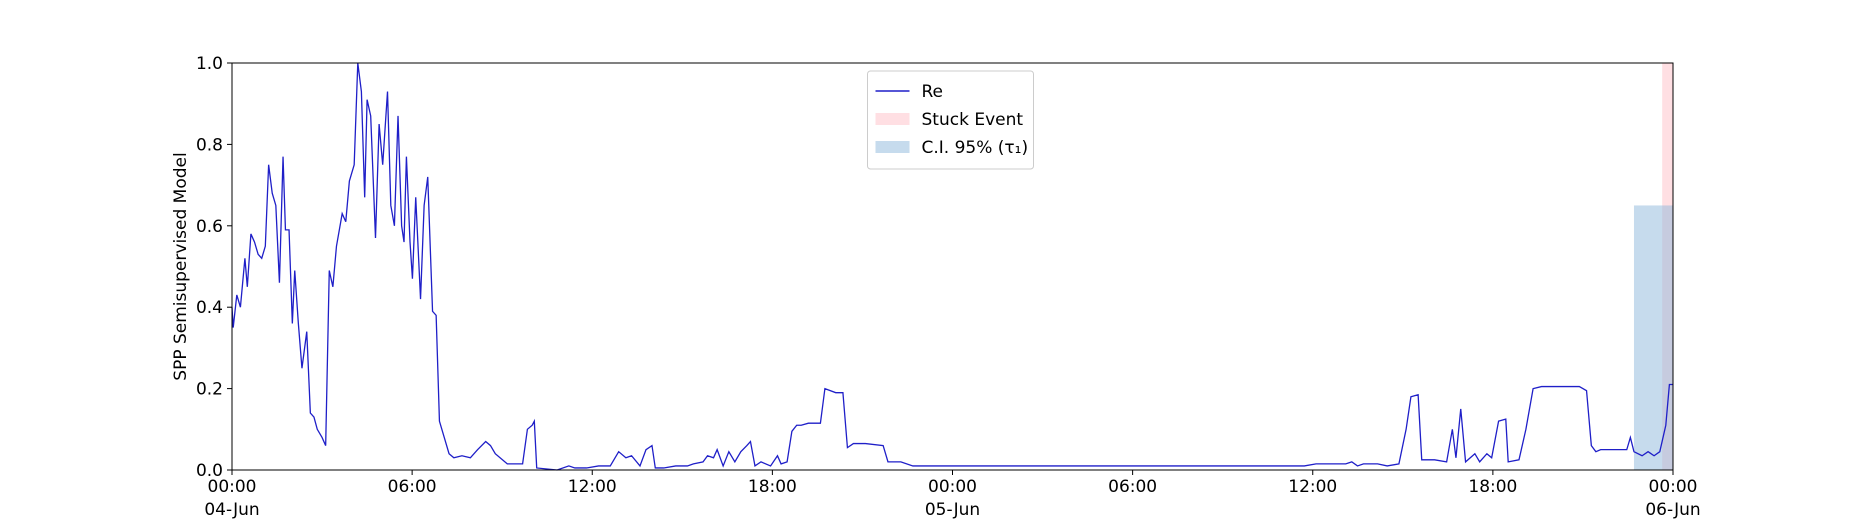 Image resolution: width=1850 pixels, height=525 pixels. I want to click on y-tick-label: 0.4, so click(209, 308).